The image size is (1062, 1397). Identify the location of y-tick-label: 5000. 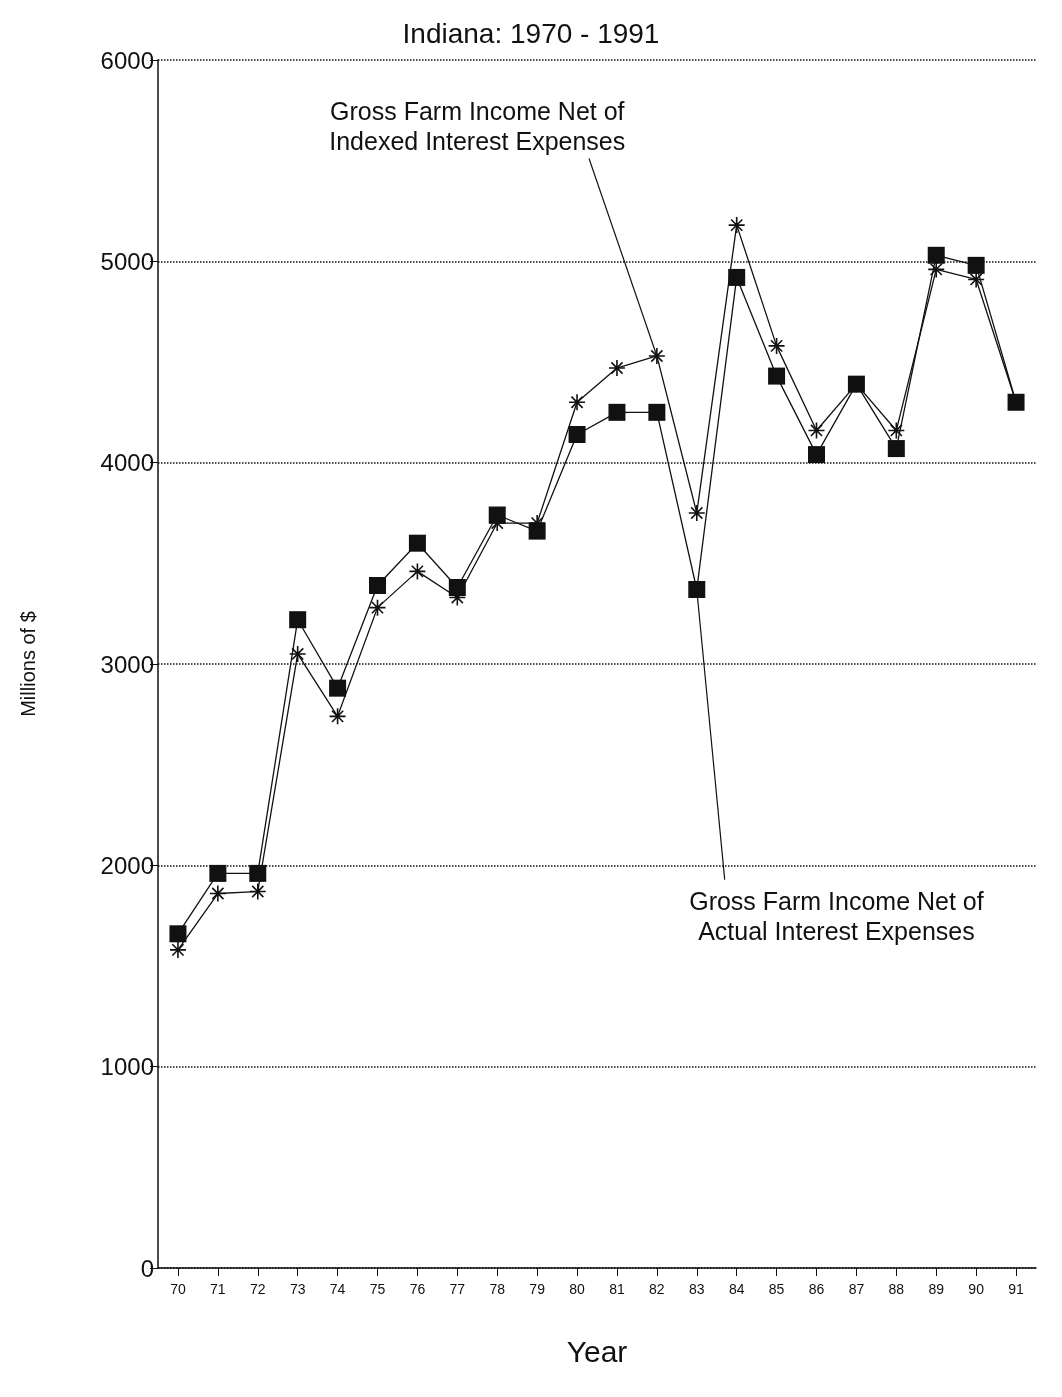
(127, 261).